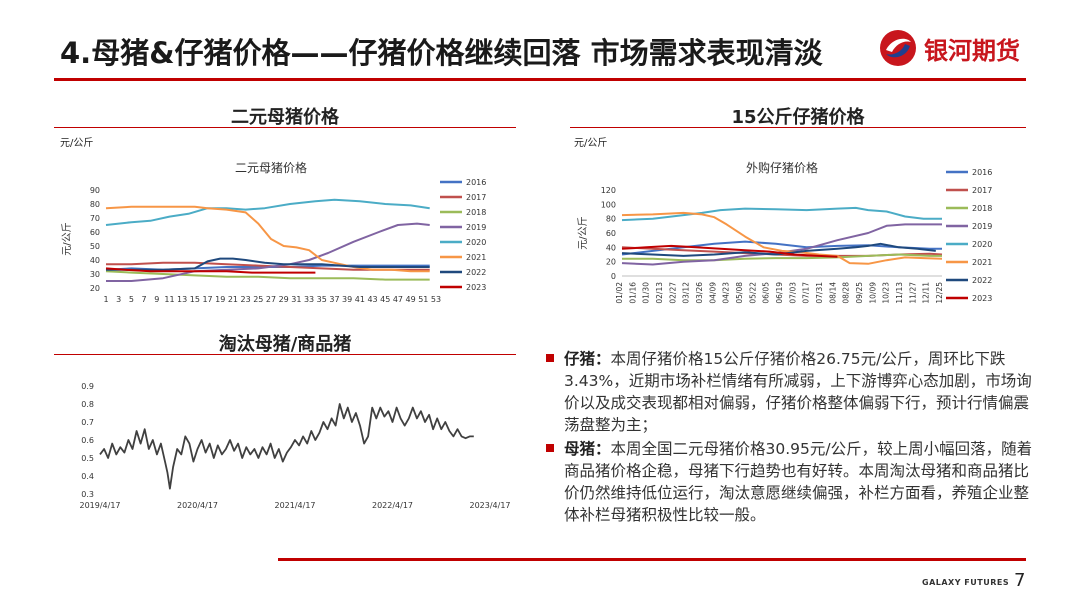 Image resolution: width=1080 pixels, height=608 pixels. I want to click on x-tick-label: 51, so click(423, 299).